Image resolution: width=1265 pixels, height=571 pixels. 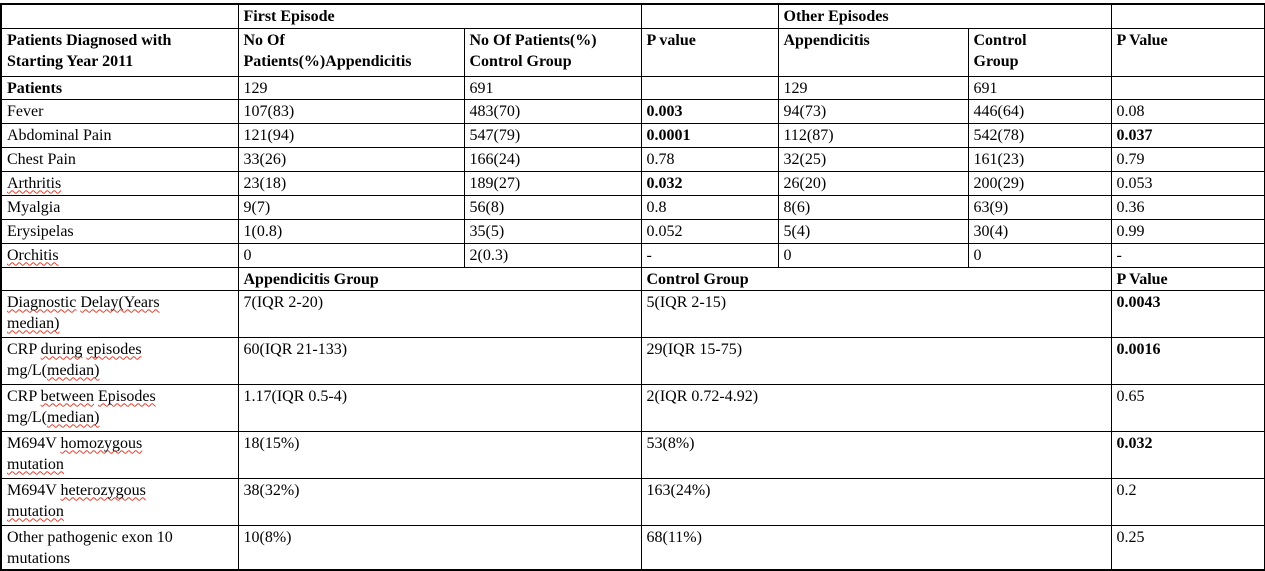 What do you see at coordinates (876, 490) in the screenshot?
I see `cell-line: 163(24%)` at bounding box center [876, 490].